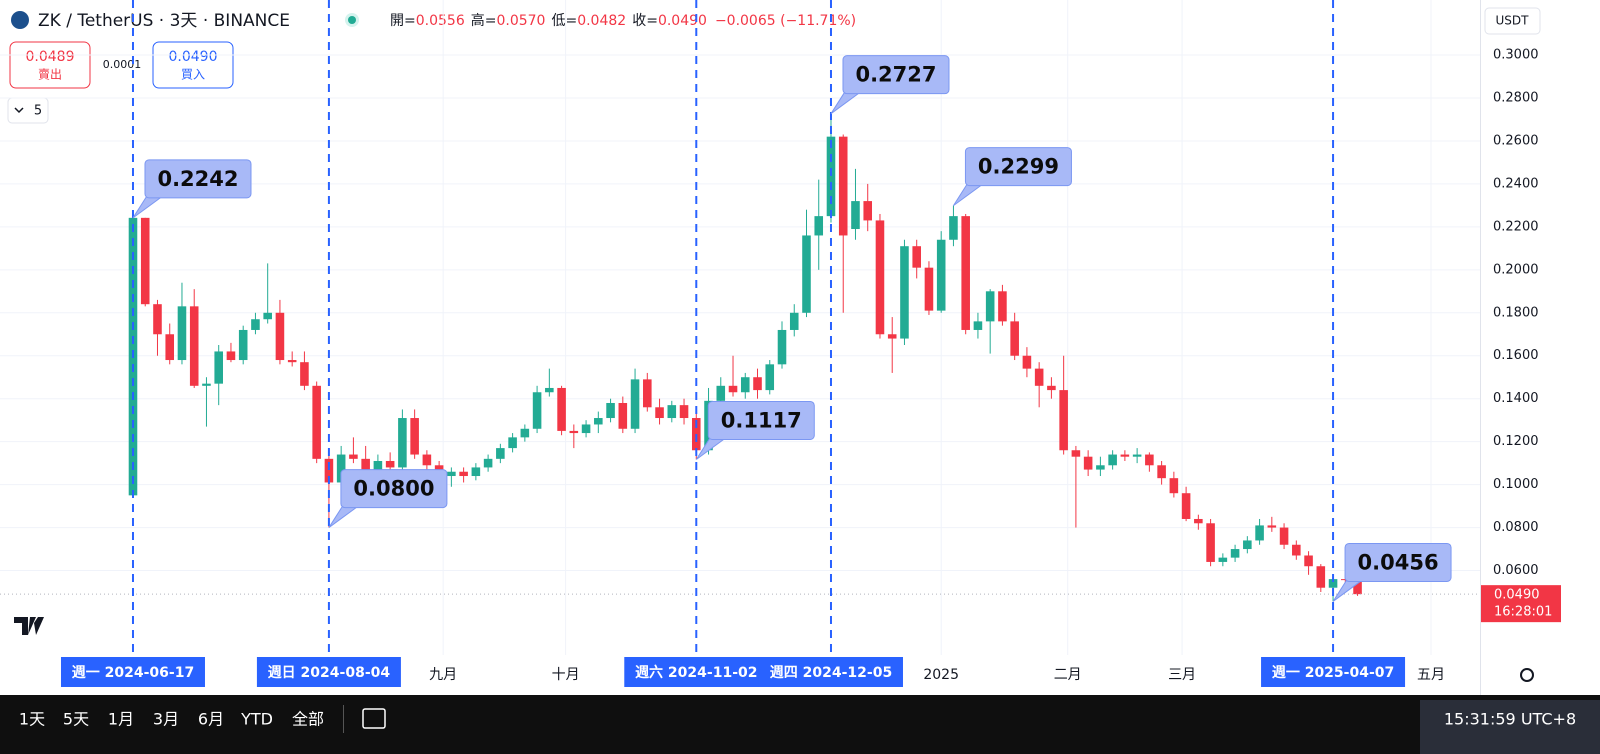 Image resolution: width=1600 pixels, height=754 pixels. What do you see at coordinates (566, 675) in the screenshot?
I see `x-tick-label: 十月` at bounding box center [566, 675].